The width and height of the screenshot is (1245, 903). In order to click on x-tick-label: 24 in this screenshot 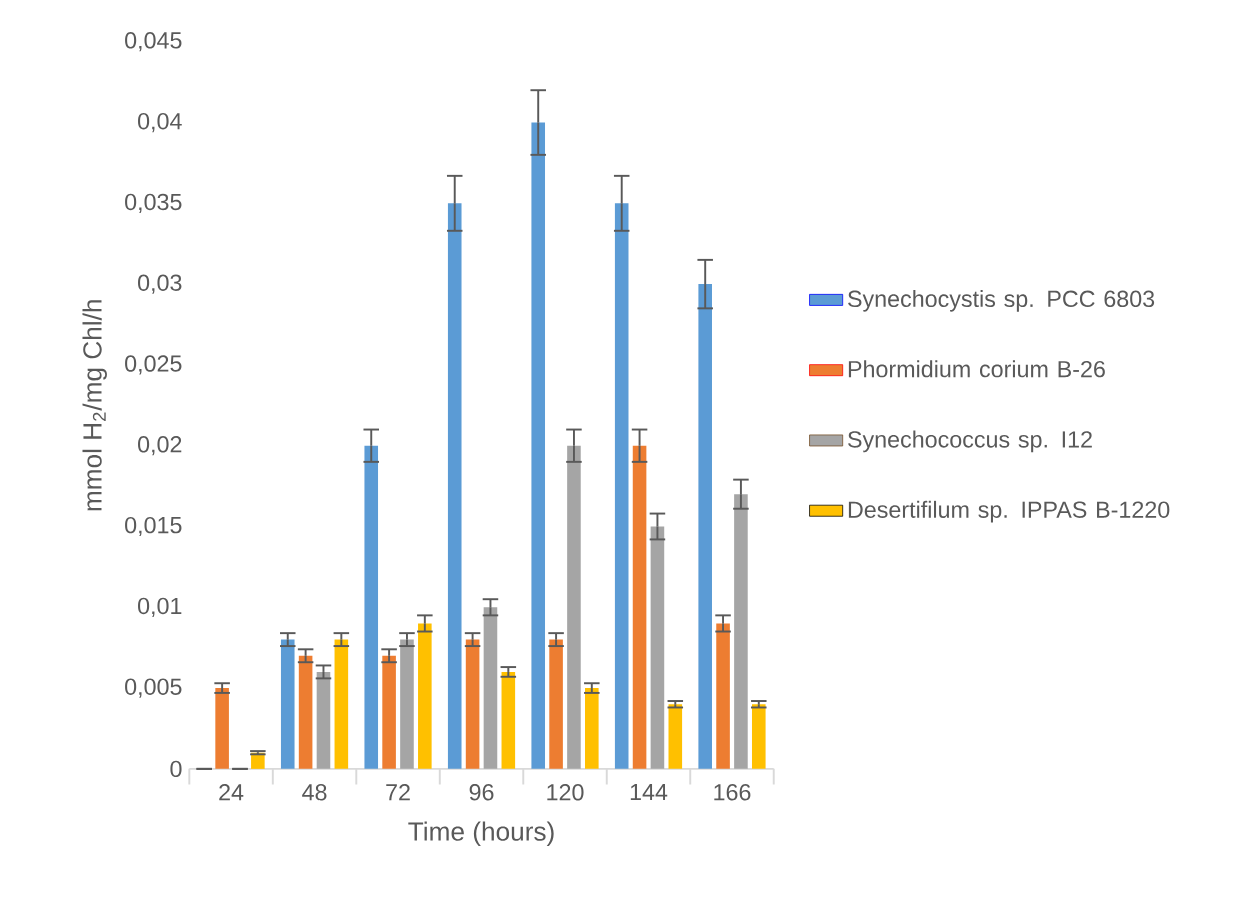, I will do `click(231, 792)`.